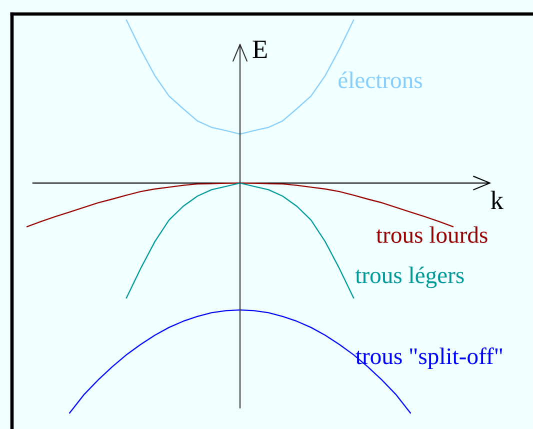 This screenshot has width=533, height=429. What do you see at coordinates (497, 200) in the screenshot?
I see `x-axis-title: k` at bounding box center [497, 200].